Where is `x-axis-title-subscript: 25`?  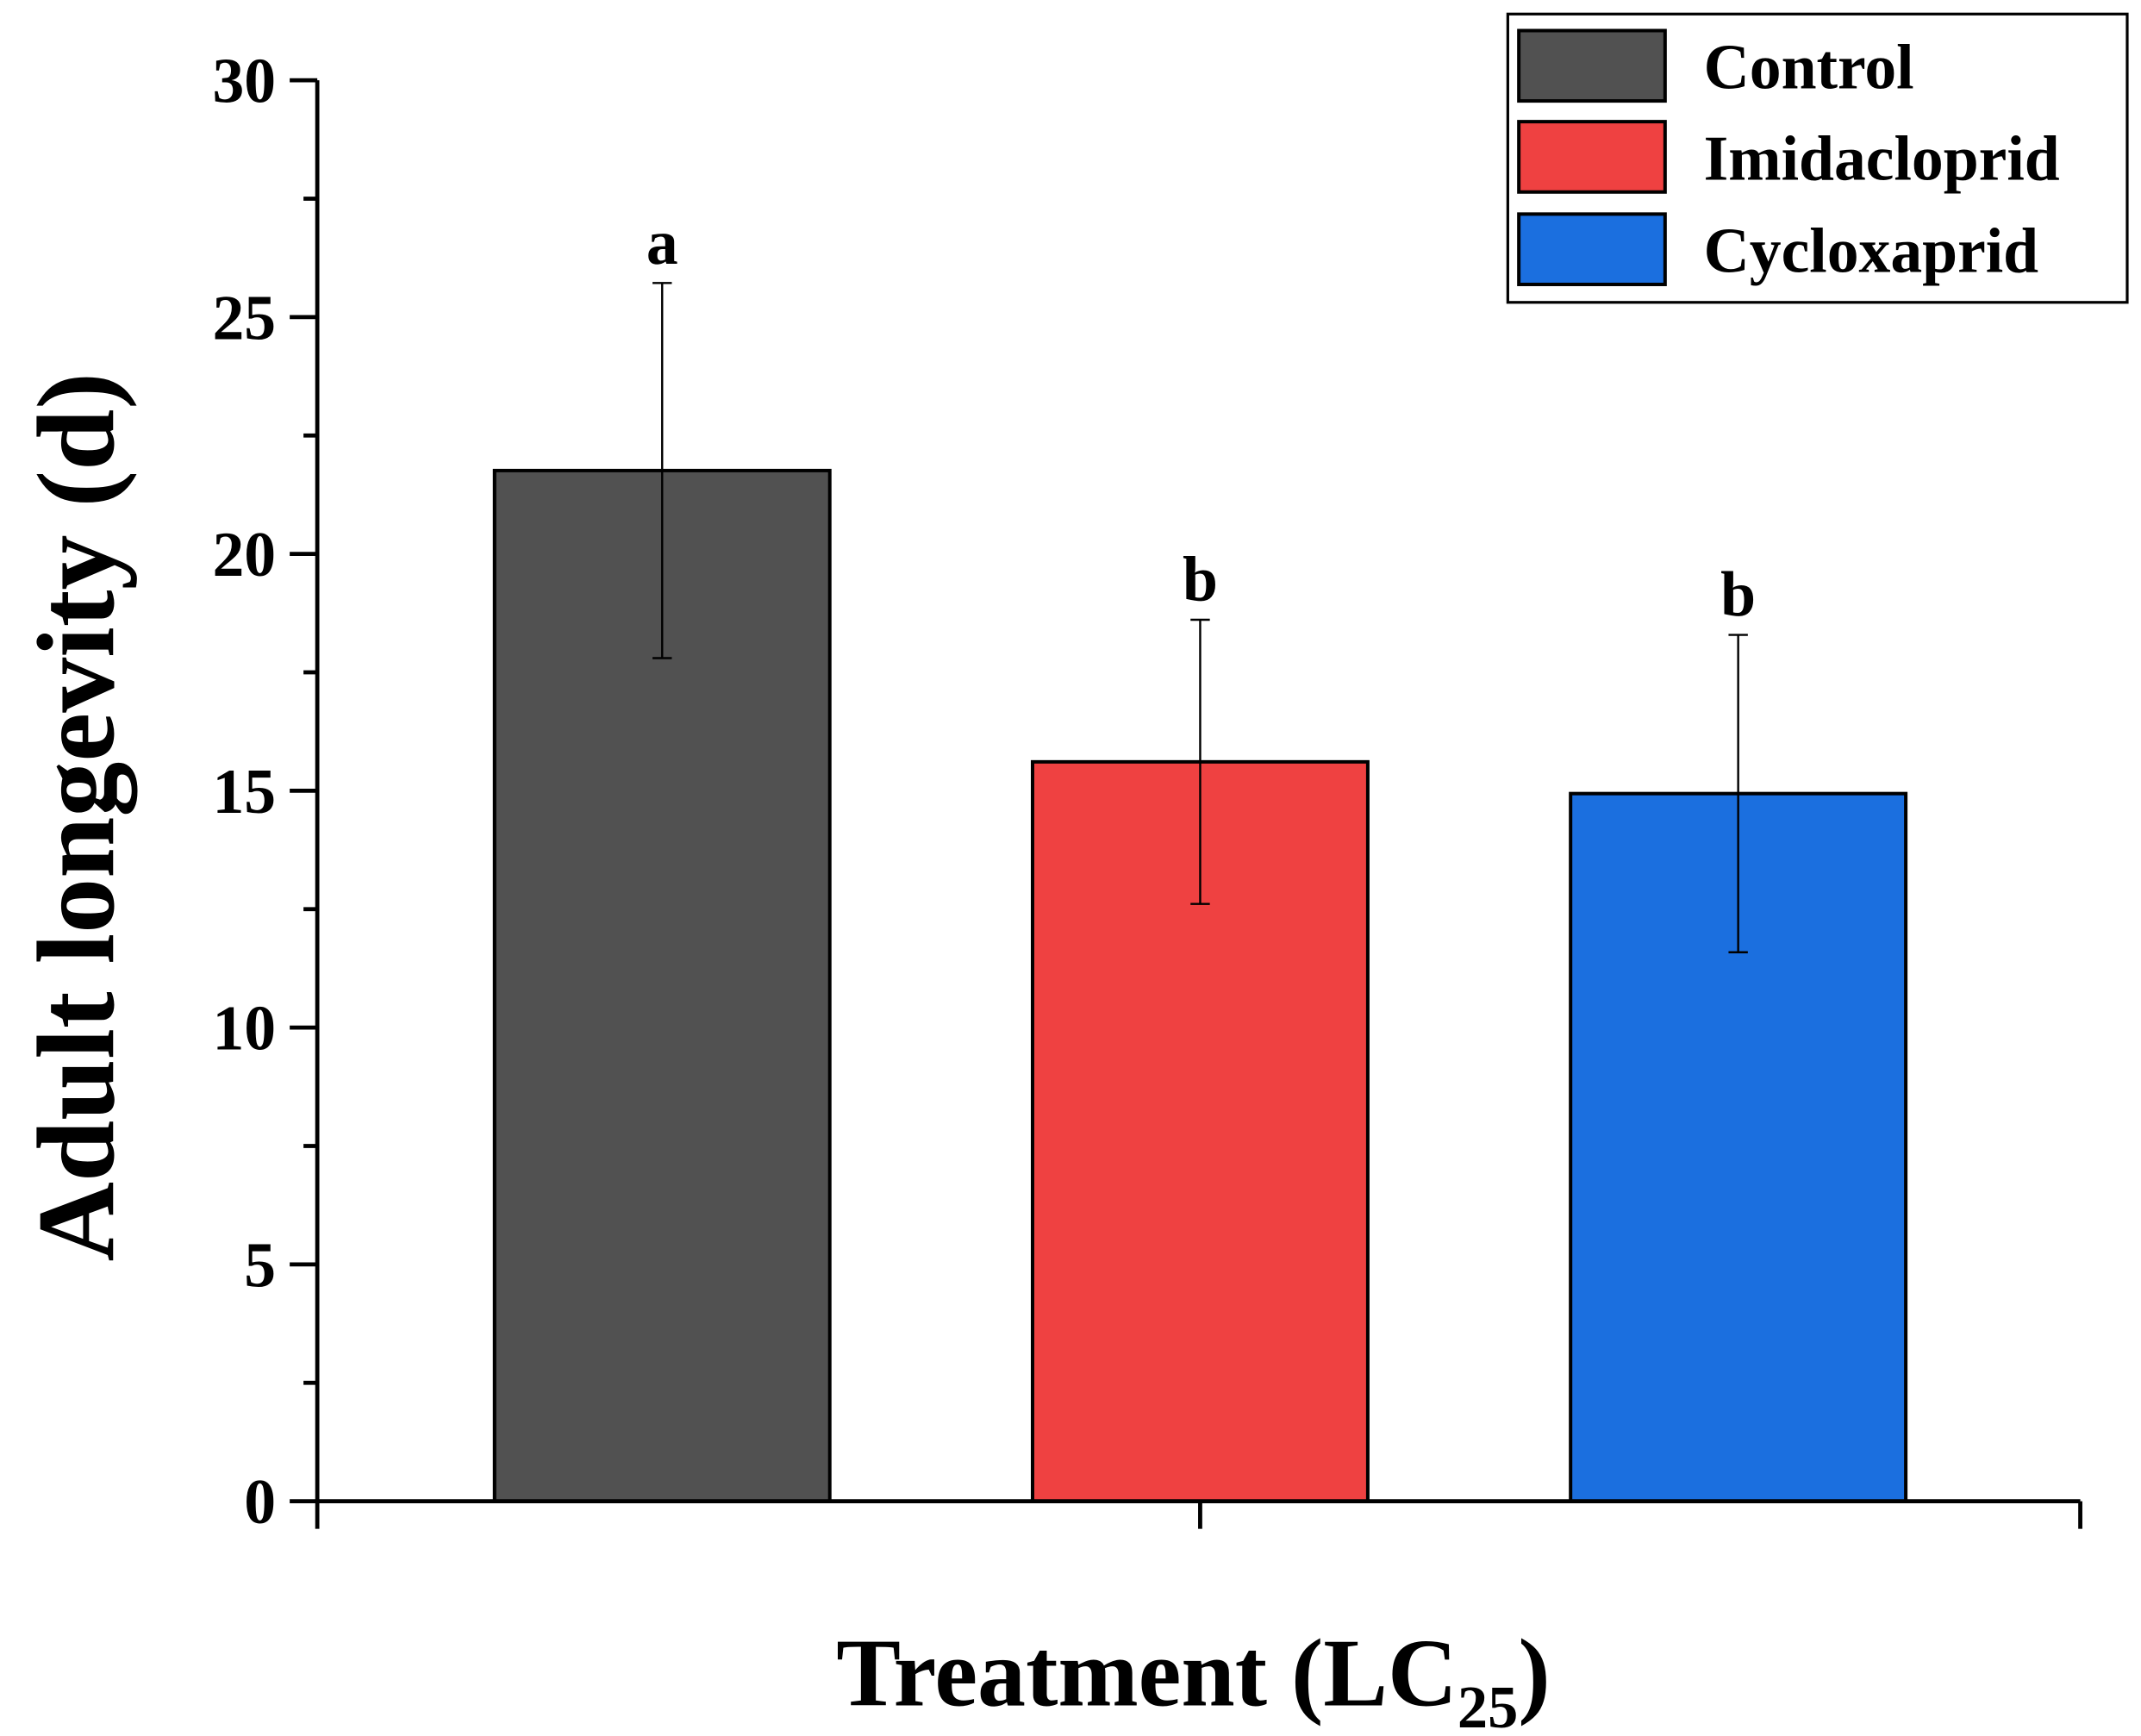 x-axis-title-subscript: 25 is located at coordinates (1488, 1705).